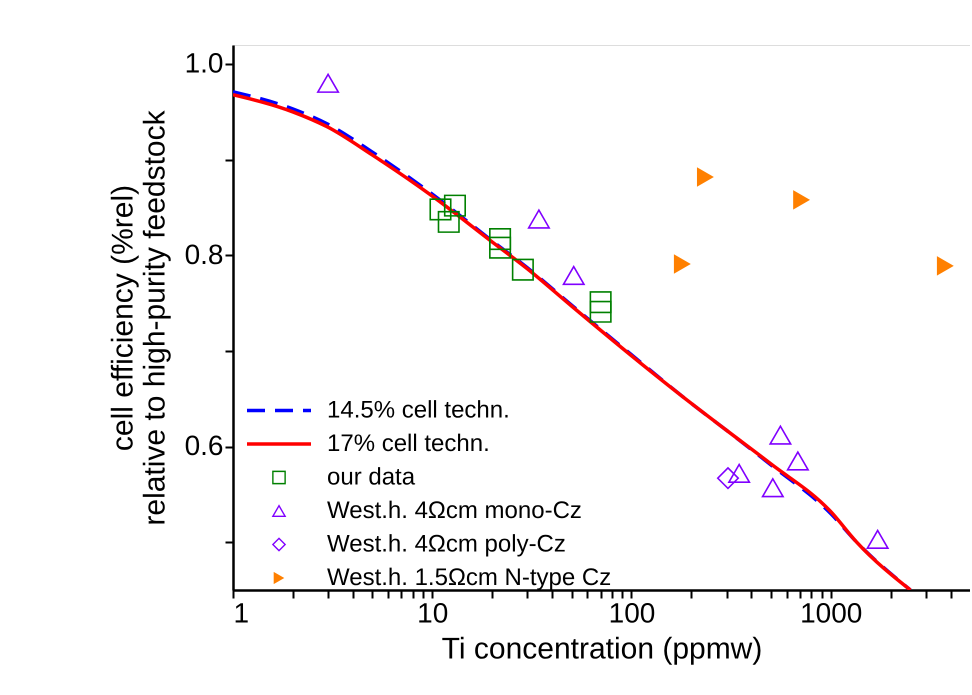 The image size is (972, 695). What do you see at coordinates (469, 577) in the screenshot?
I see `legend-label: West.h. 1.5Ωcm N-type Cz` at bounding box center [469, 577].